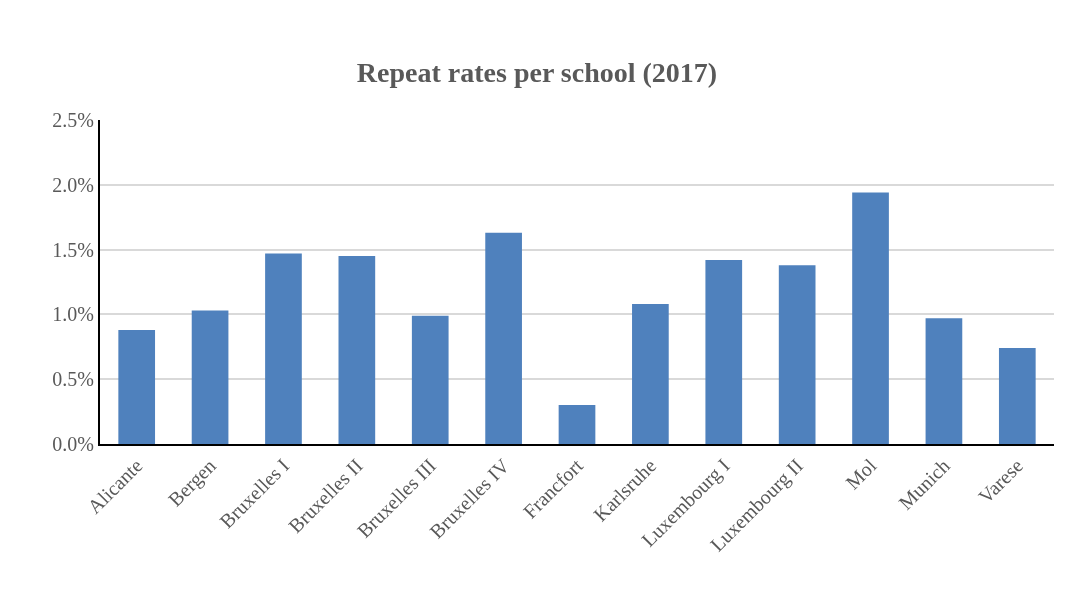 The height and width of the screenshot is (604, 1074). What do you see at coordinates (73, 379) in the screenshot?
I see `y-tick-label: 0.5%` at bounding box center [73, 379].